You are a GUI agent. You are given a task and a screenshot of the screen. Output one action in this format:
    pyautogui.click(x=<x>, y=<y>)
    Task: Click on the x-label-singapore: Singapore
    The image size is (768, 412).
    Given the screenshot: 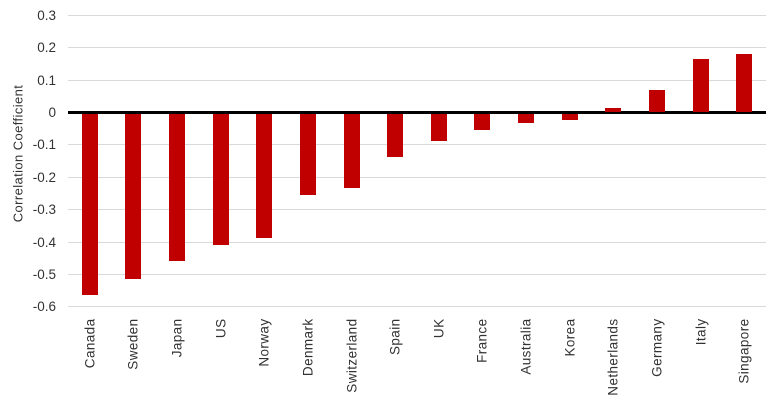 What is the action you would take?
    pyautogui.click(x=744, y=351)
    